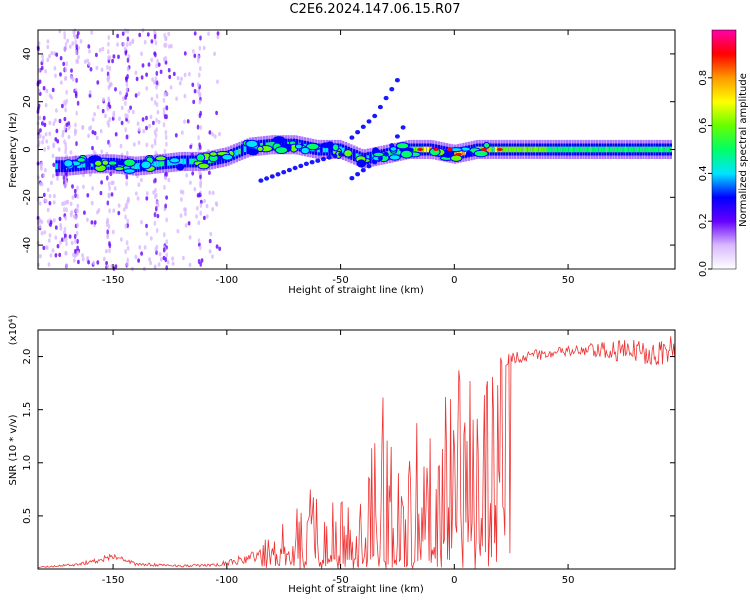 This screenshot has width=750, height=600. What do you see at coordinates (113, 580) in the screenshot?
I see `x-tick-label: -150` at bounding box center [113, 580].